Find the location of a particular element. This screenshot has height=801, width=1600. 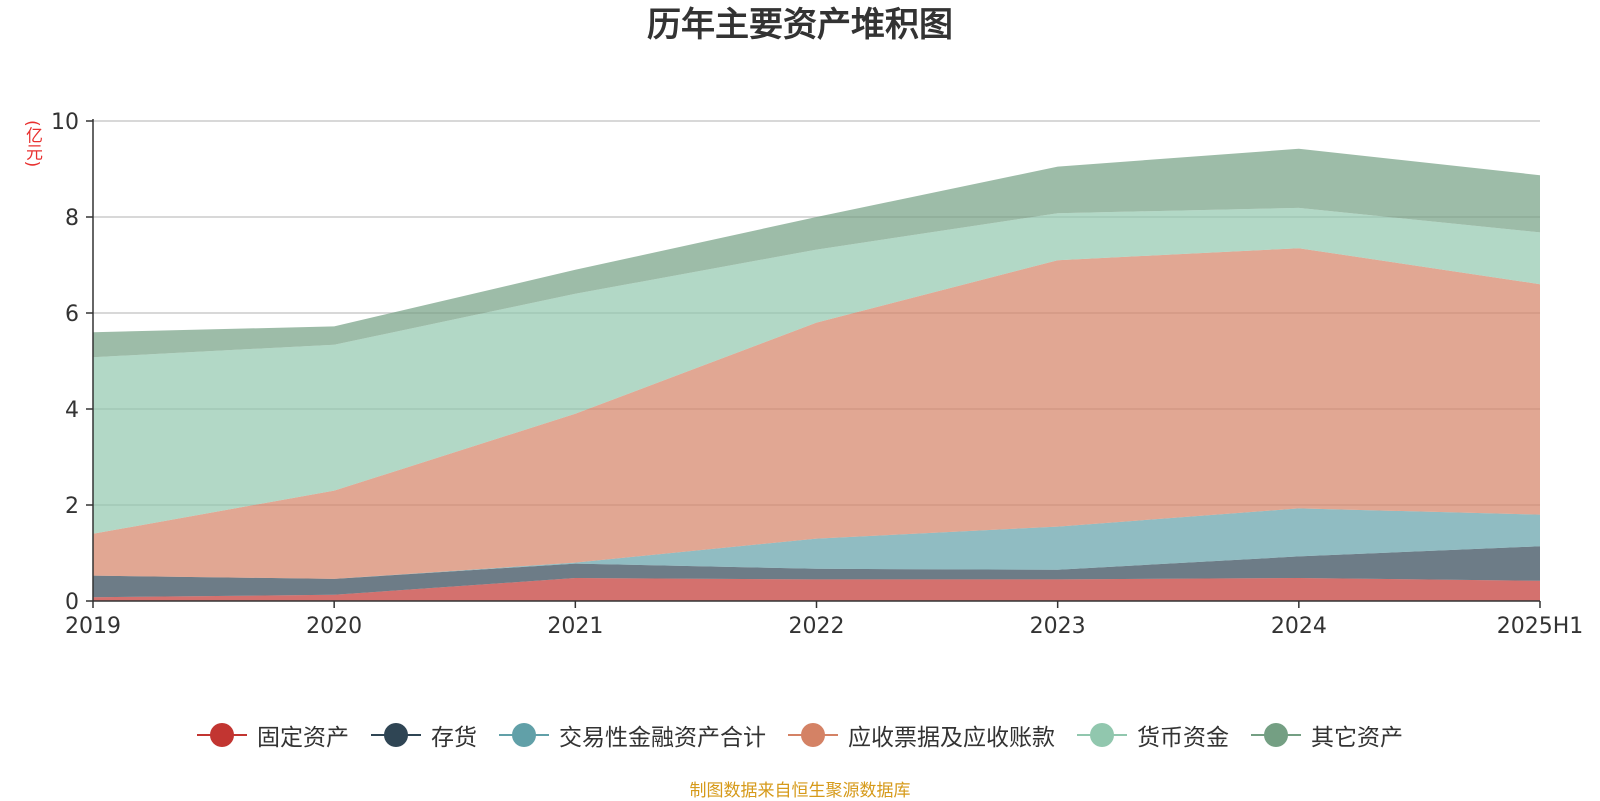

x-tick-label: 2025H1 is located at coordinates (1540, 626).